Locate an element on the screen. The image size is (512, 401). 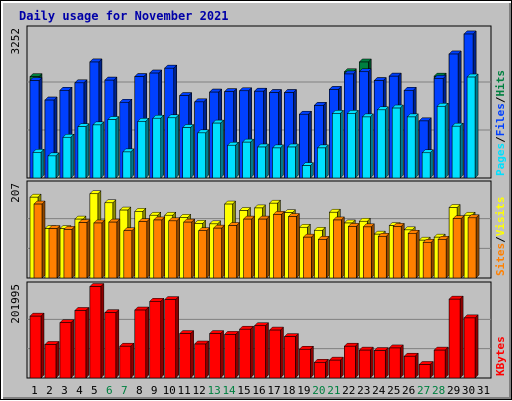
bar-pages-day-25-face is located at coordinates (396, 143).